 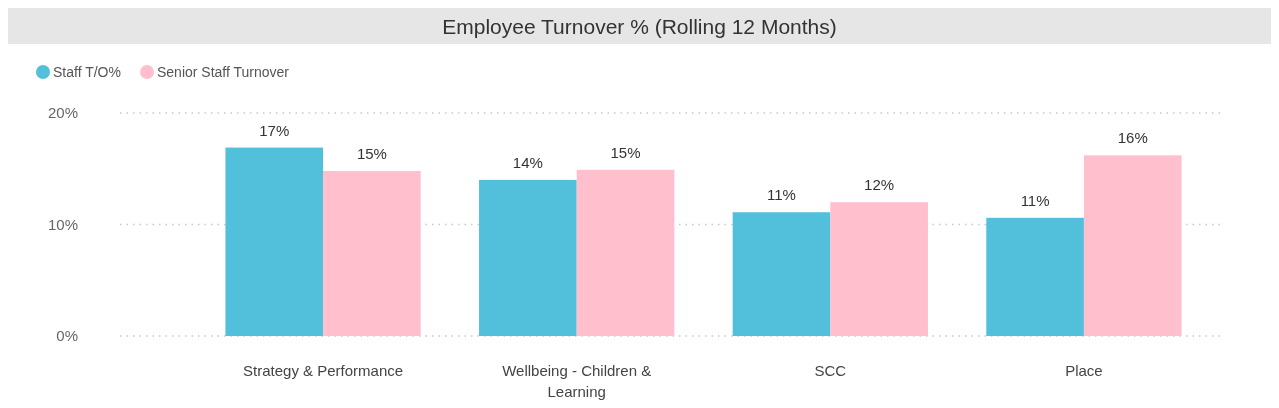 What do you see at coordinates (639, 26) in the screenshot?
I see `chart-title: Employee Turnover % (Rolling 12 Months)` at bounding box center [639, 26].